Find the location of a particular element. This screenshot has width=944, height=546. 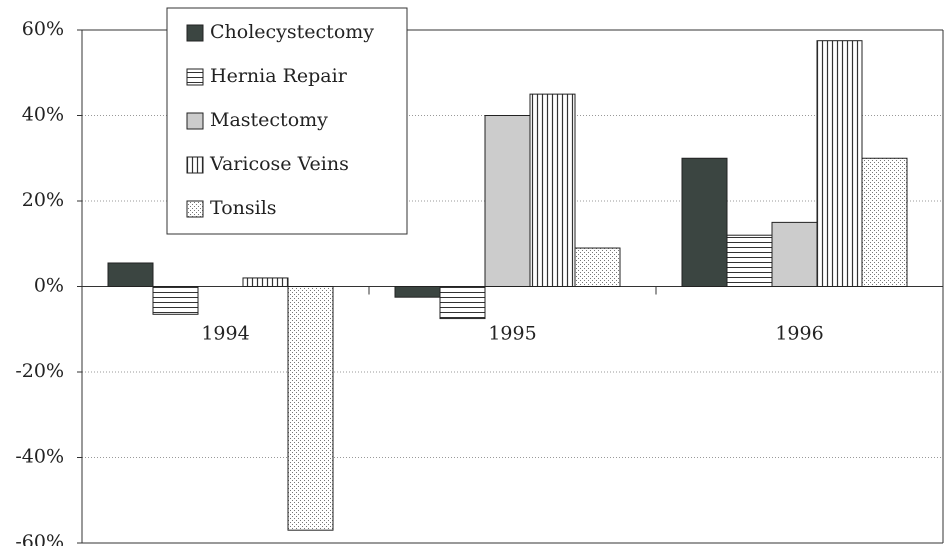

x-tick-label: 1994 is located at coordinates (225, 334).